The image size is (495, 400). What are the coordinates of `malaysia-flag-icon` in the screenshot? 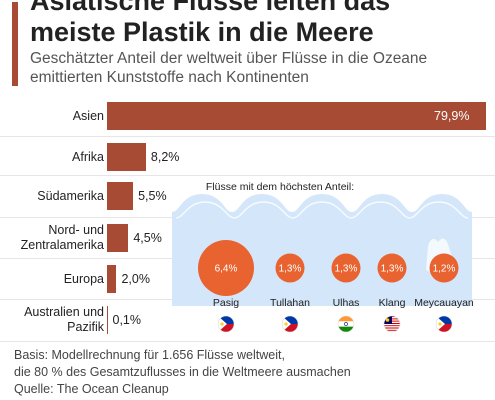 It's located at (392, 324).